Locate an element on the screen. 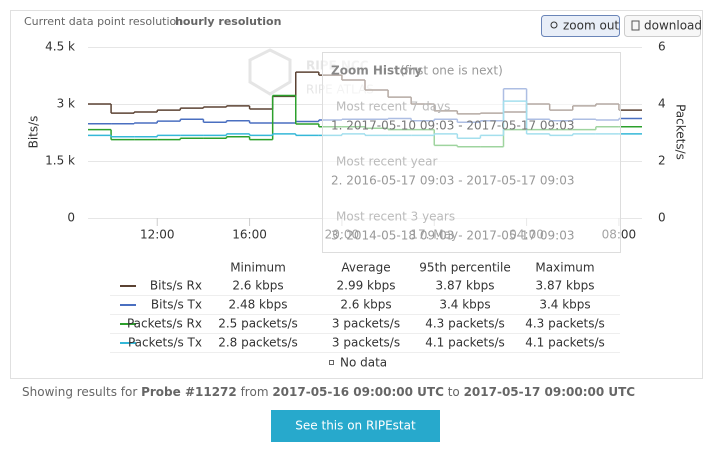 Image resolution: width=713 pixels, height=452 pixels. footer-part: from is located at coordinates (255, 392).